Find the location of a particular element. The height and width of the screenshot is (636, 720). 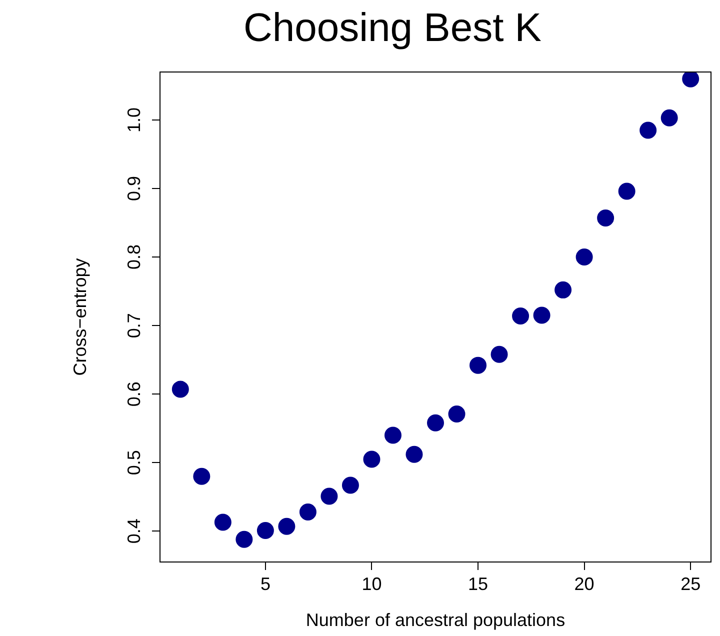

x-tick-label: 10 is located at coordinates (372, 584).